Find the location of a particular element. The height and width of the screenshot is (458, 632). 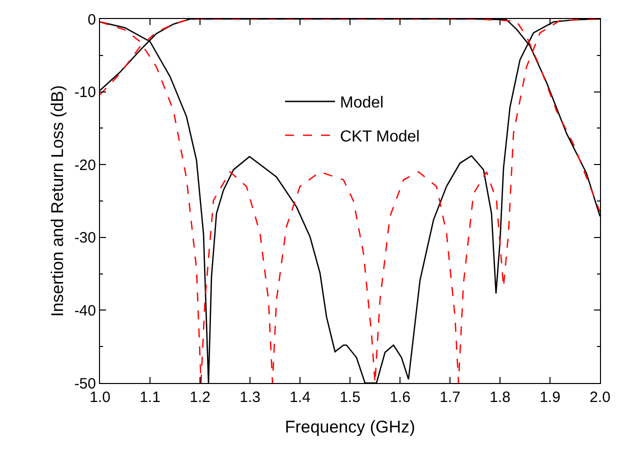

x-tick-label: 1.7 is located at coordinates (450, 397).